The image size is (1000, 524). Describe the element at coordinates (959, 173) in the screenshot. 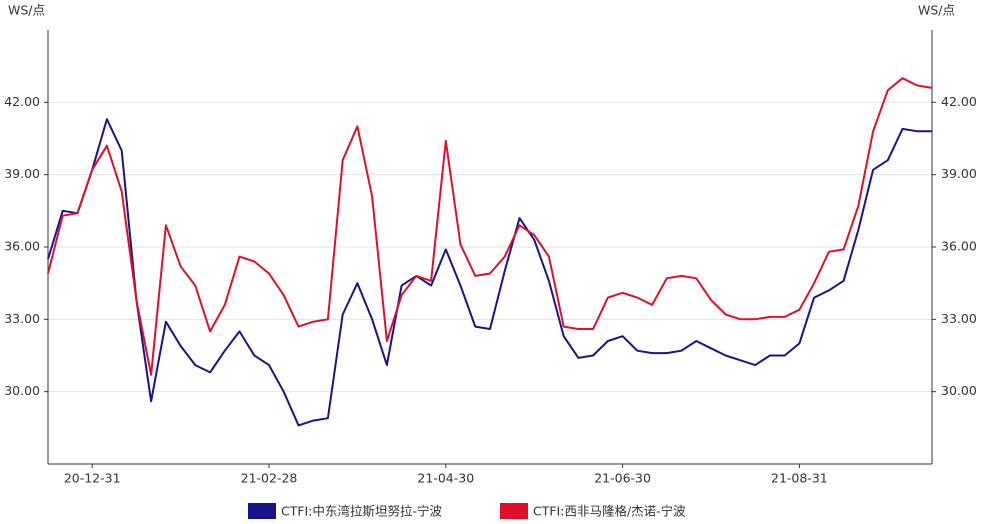

I see `y2-tick-label: 39.00` at that location.